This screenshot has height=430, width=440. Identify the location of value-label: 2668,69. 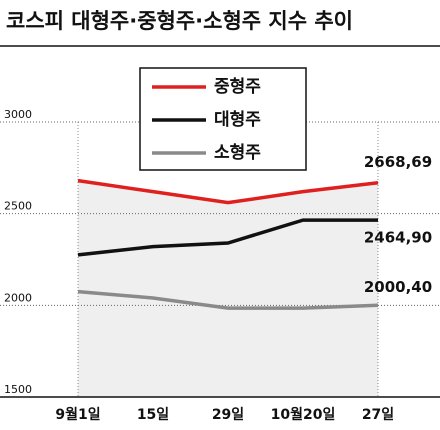
(398, 162).